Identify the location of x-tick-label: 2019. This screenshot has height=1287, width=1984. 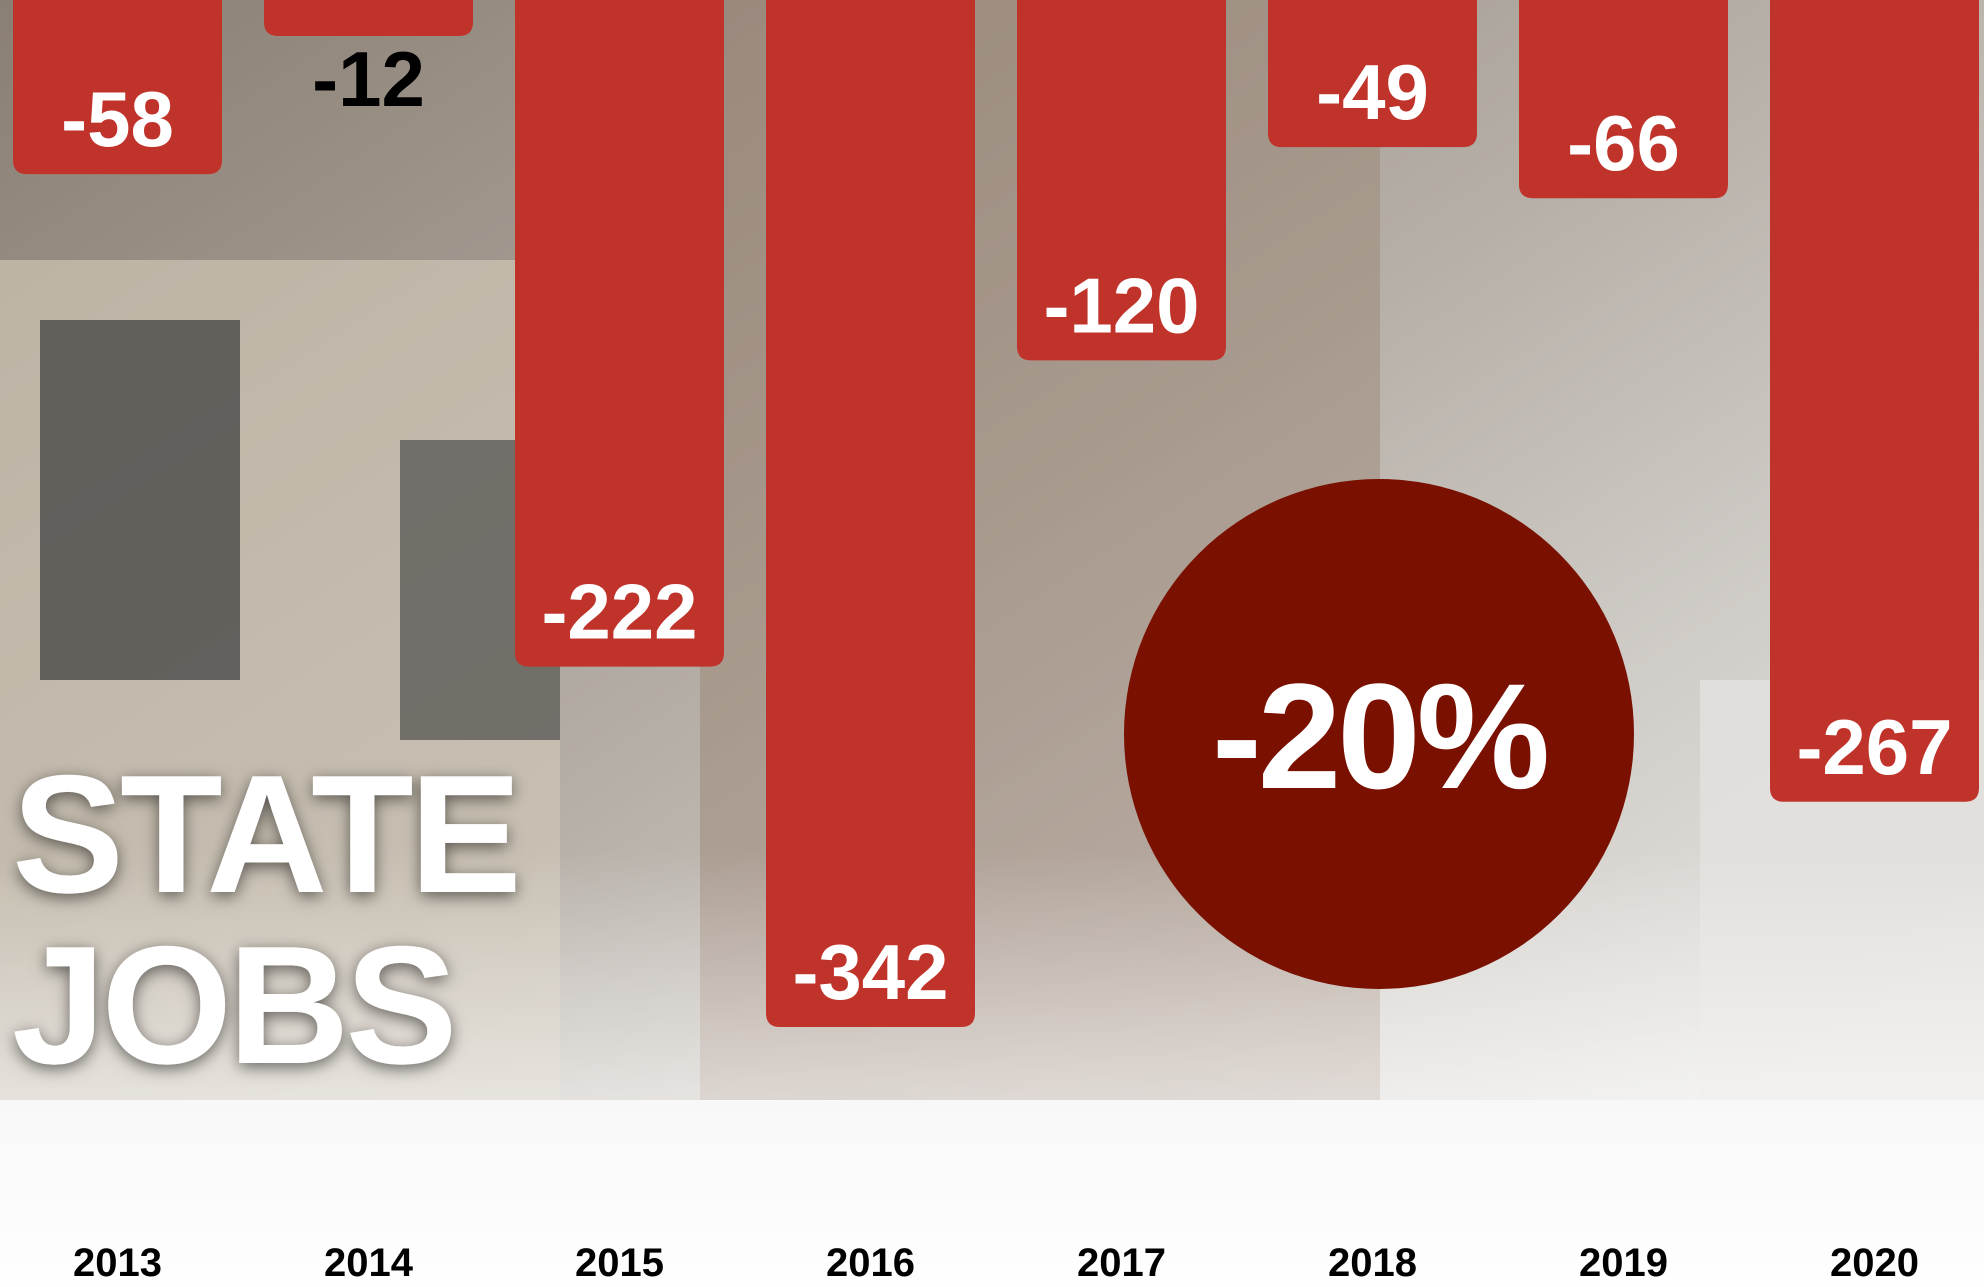
(1623, 1263).